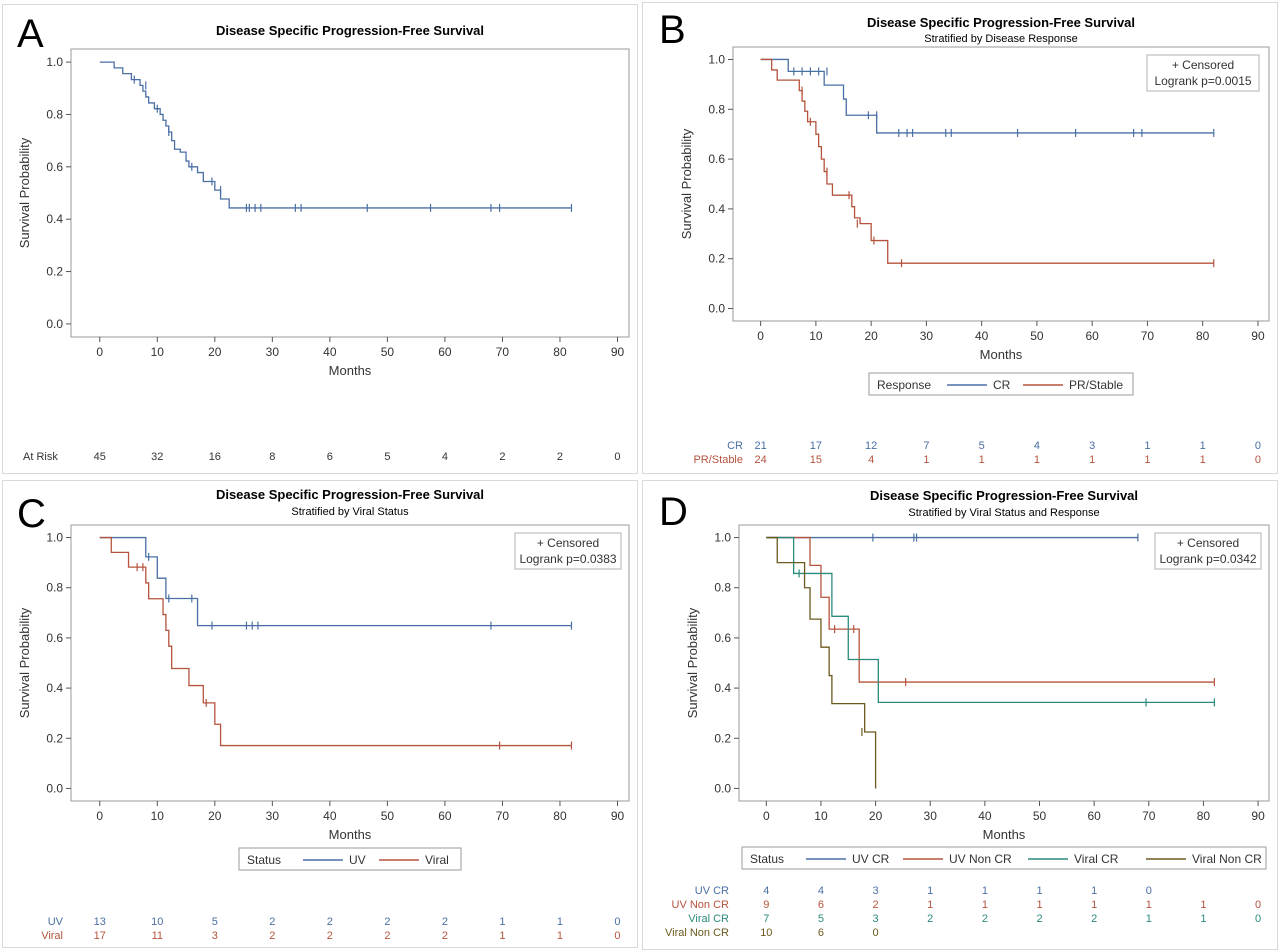 This screenshot has height=952, width=1280. I want to click on c-x-tick-label: 20, so click(215, 816).